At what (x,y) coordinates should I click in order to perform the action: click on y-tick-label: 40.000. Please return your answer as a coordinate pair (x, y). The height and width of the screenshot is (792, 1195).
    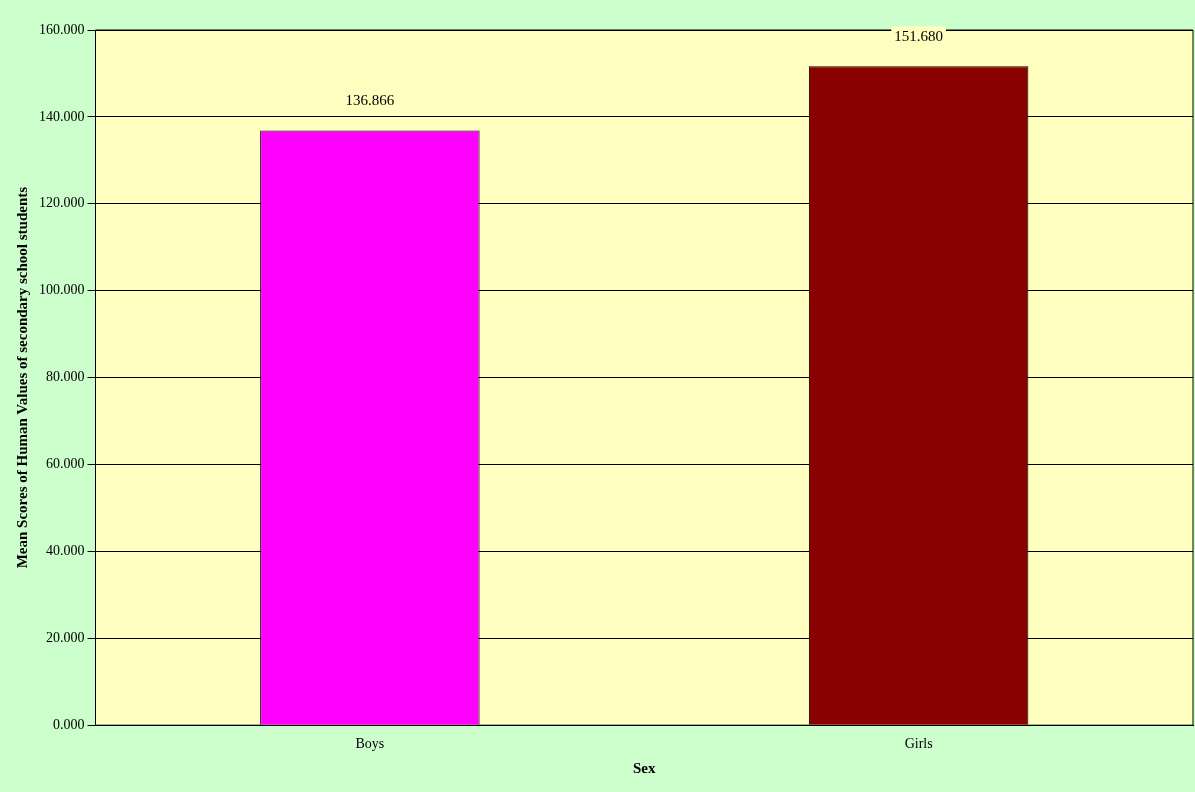
    Looking at the image, I should click on (65, 551).